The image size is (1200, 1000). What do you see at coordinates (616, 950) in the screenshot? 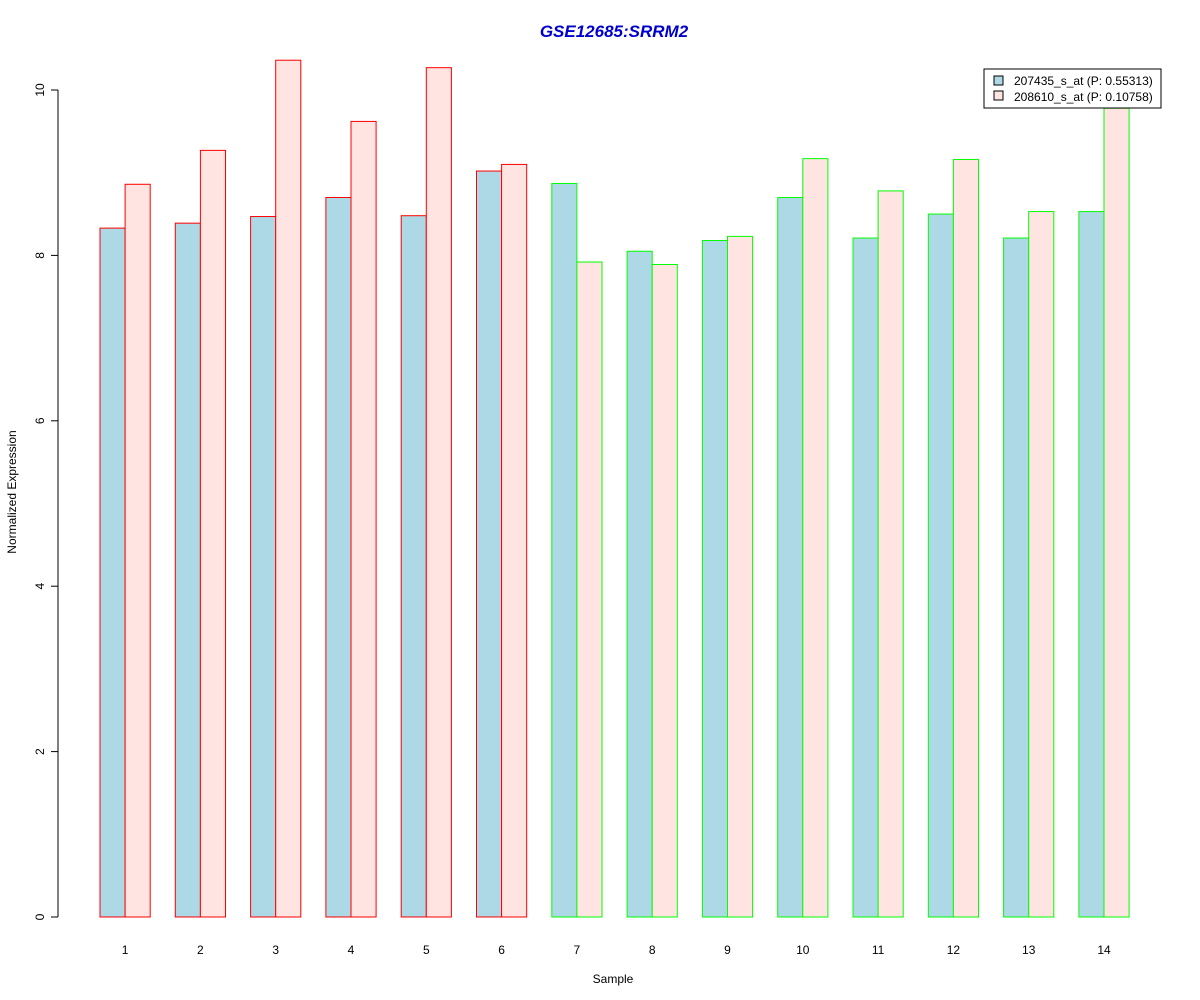
I see `x-axis-labels: 1 2 3 4 5 6 7 8 9 10 11 12 13 14` at bounding box center [616, 950].